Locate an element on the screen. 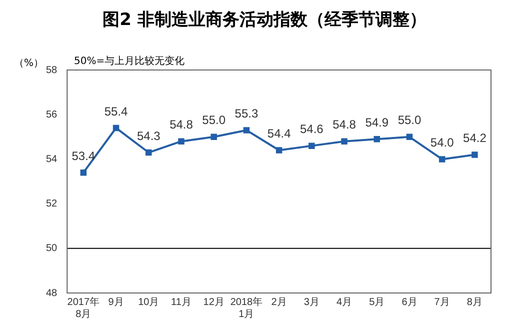 This screenshot has width=529, height=327. chart-title: 图2 非制造业商务活动指数（经季节调整） is located at coordinates (265, 20).